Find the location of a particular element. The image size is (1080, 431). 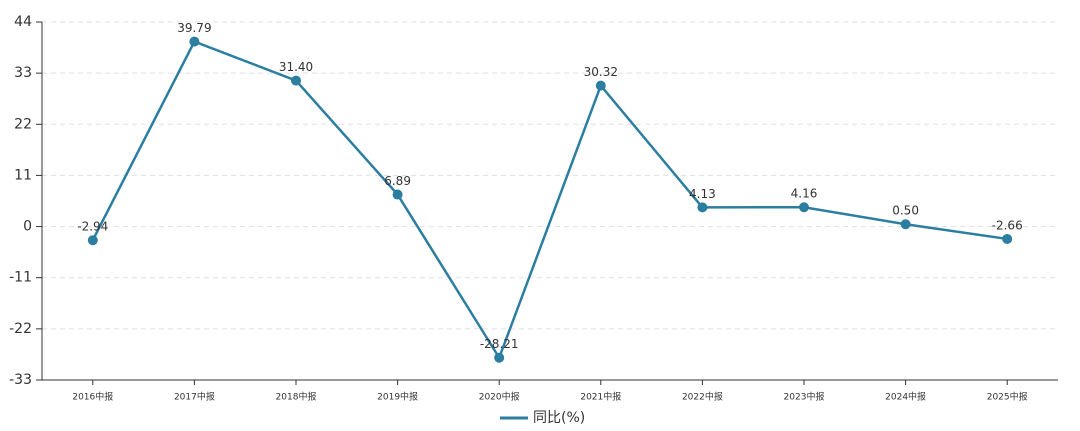

data-label: 4.13 is located at coordinates (702, 194).